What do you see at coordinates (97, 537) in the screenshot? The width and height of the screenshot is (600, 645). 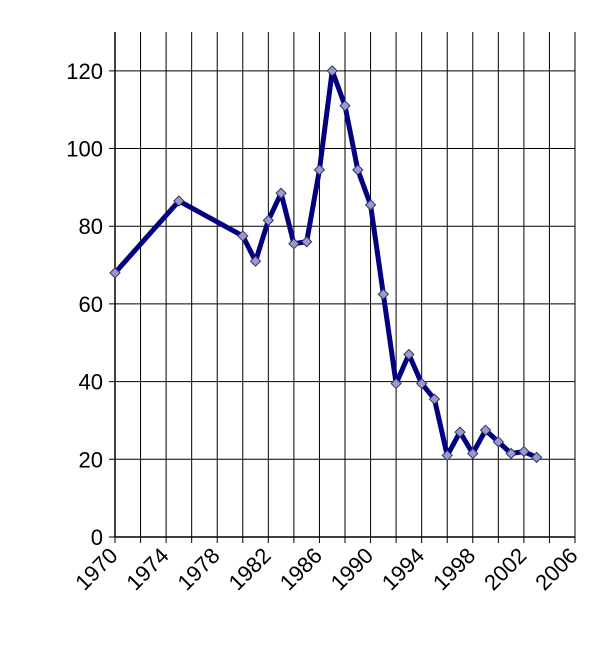 I see `y-tick-label: 0` at bounding box center [97, 537].